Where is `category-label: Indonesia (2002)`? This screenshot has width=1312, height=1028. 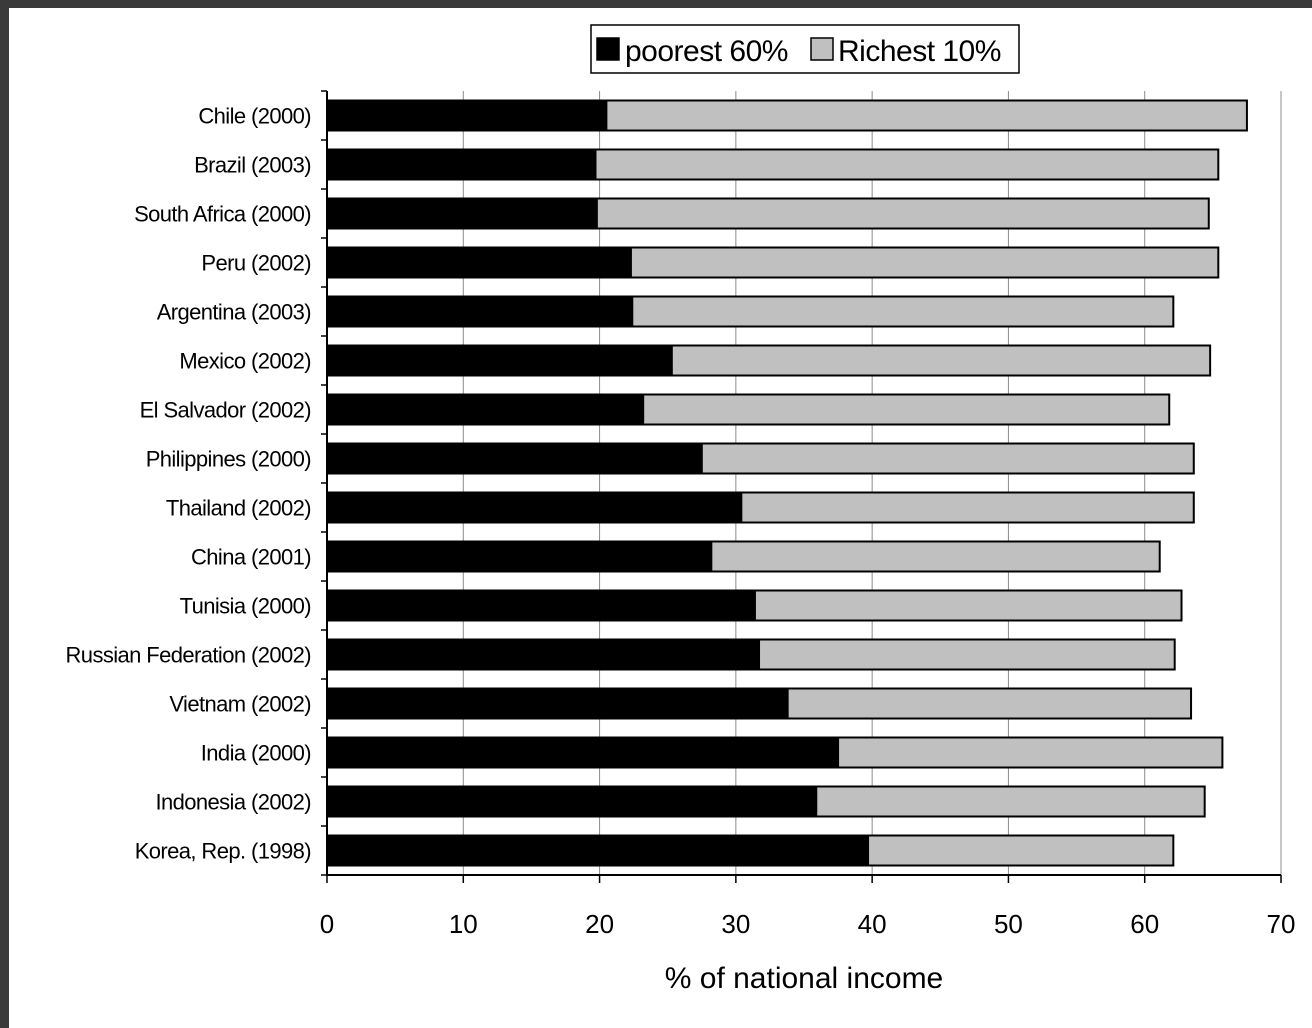 category-label: Indonesia (2002) is located at coordinates (233, 802).